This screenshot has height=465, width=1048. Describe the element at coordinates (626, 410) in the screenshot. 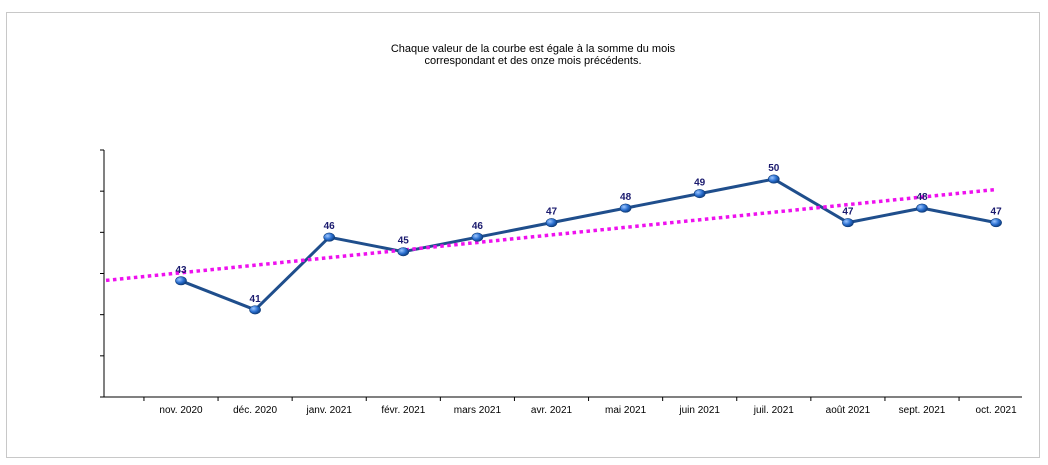

I see `x-tick-label: mai 2021` at that location.